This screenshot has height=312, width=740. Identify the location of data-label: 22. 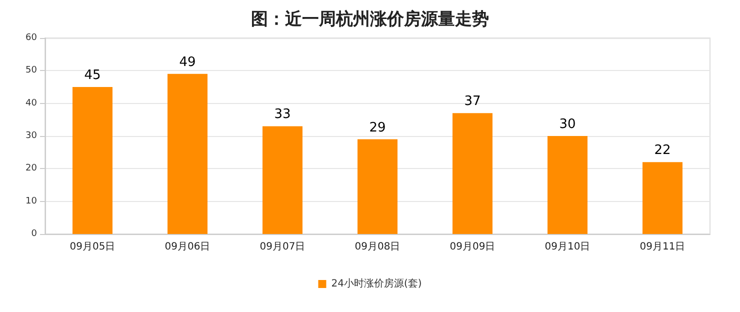
(662, 150).